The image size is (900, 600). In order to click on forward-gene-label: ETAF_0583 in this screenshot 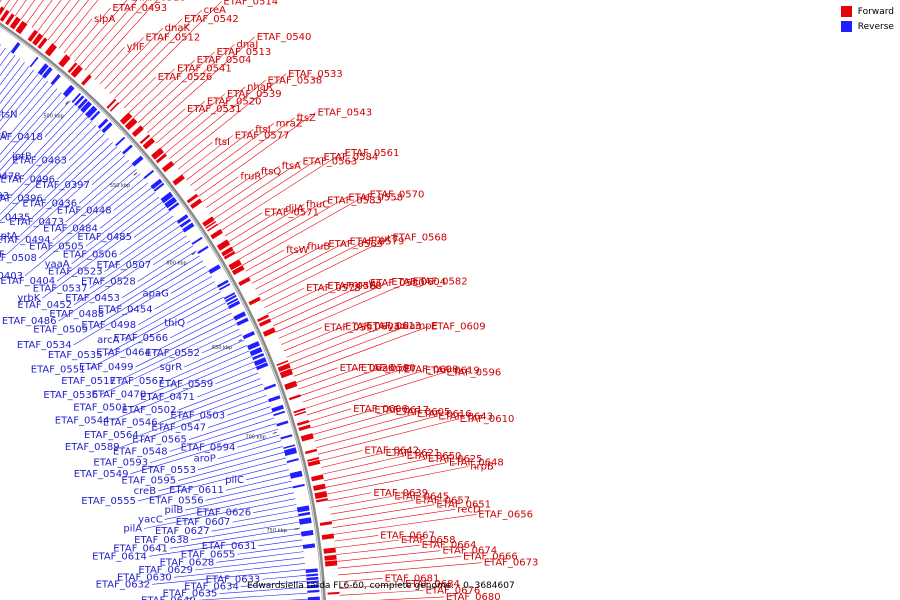, I will do `click(354, 201)`.